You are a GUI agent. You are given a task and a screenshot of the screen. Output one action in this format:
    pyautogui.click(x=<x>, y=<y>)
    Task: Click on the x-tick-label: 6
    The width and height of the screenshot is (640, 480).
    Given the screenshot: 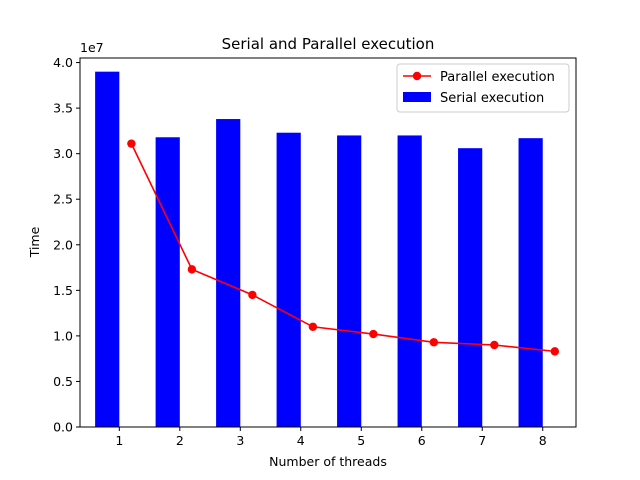 What is the action you would take?
    pyautogui.click(x=422, y=440)
    